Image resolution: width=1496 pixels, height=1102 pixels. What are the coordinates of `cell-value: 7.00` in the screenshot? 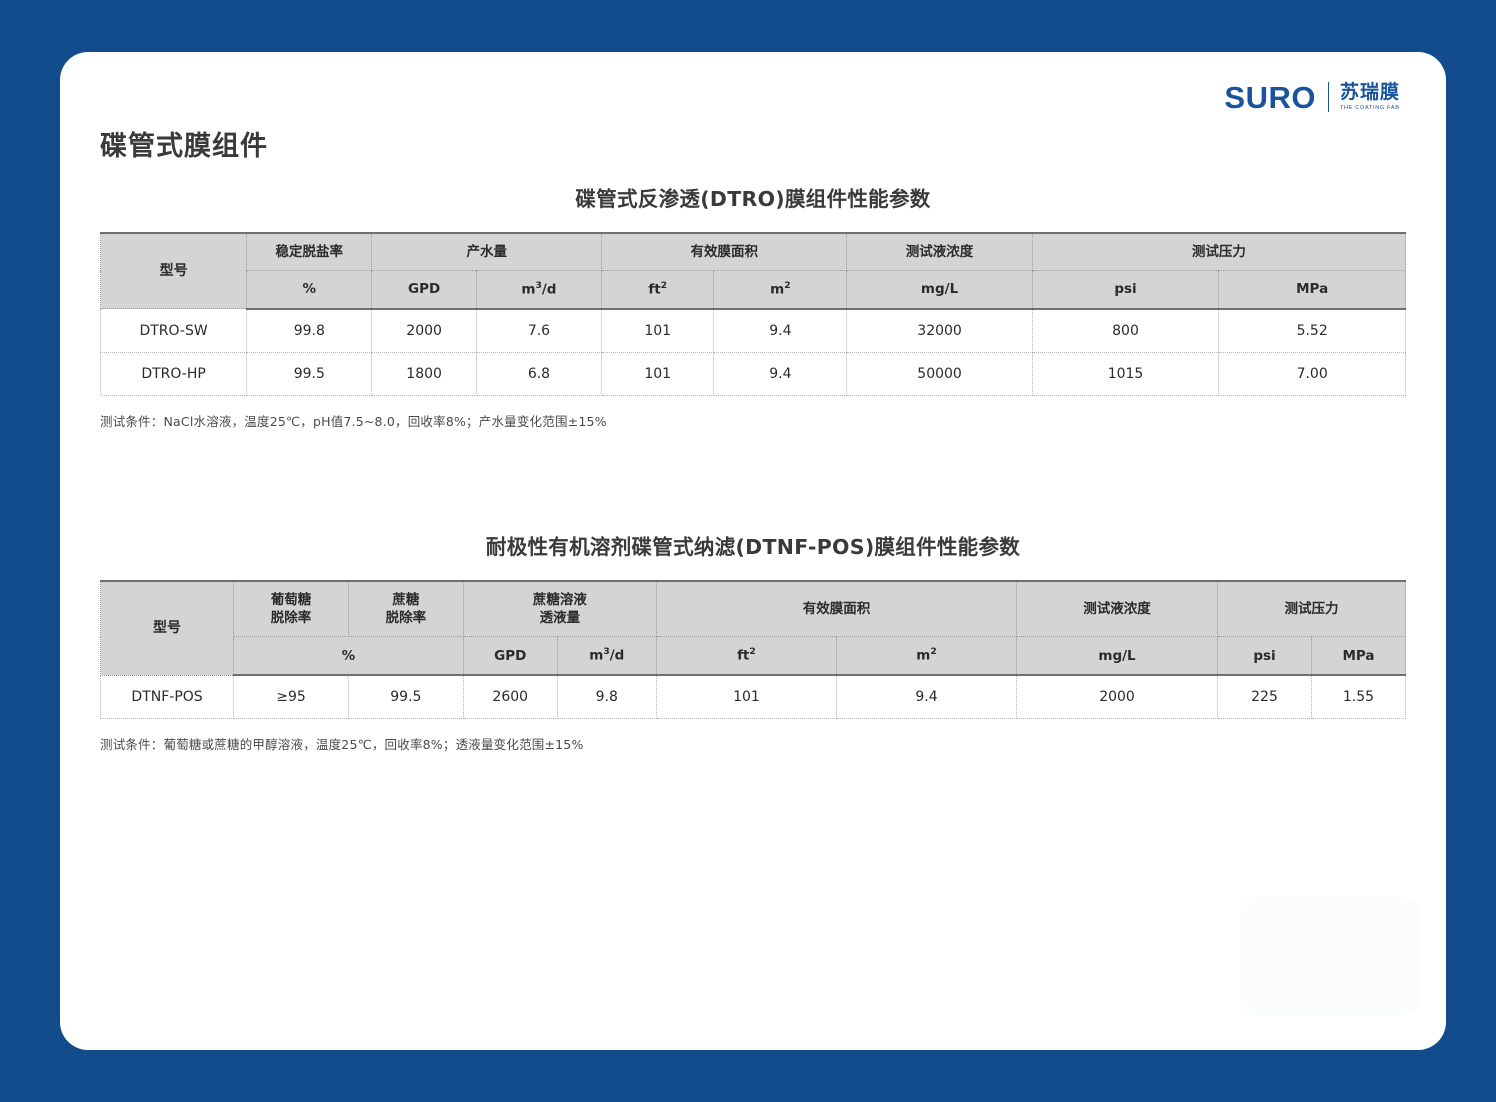 It's located at (1312, 373).